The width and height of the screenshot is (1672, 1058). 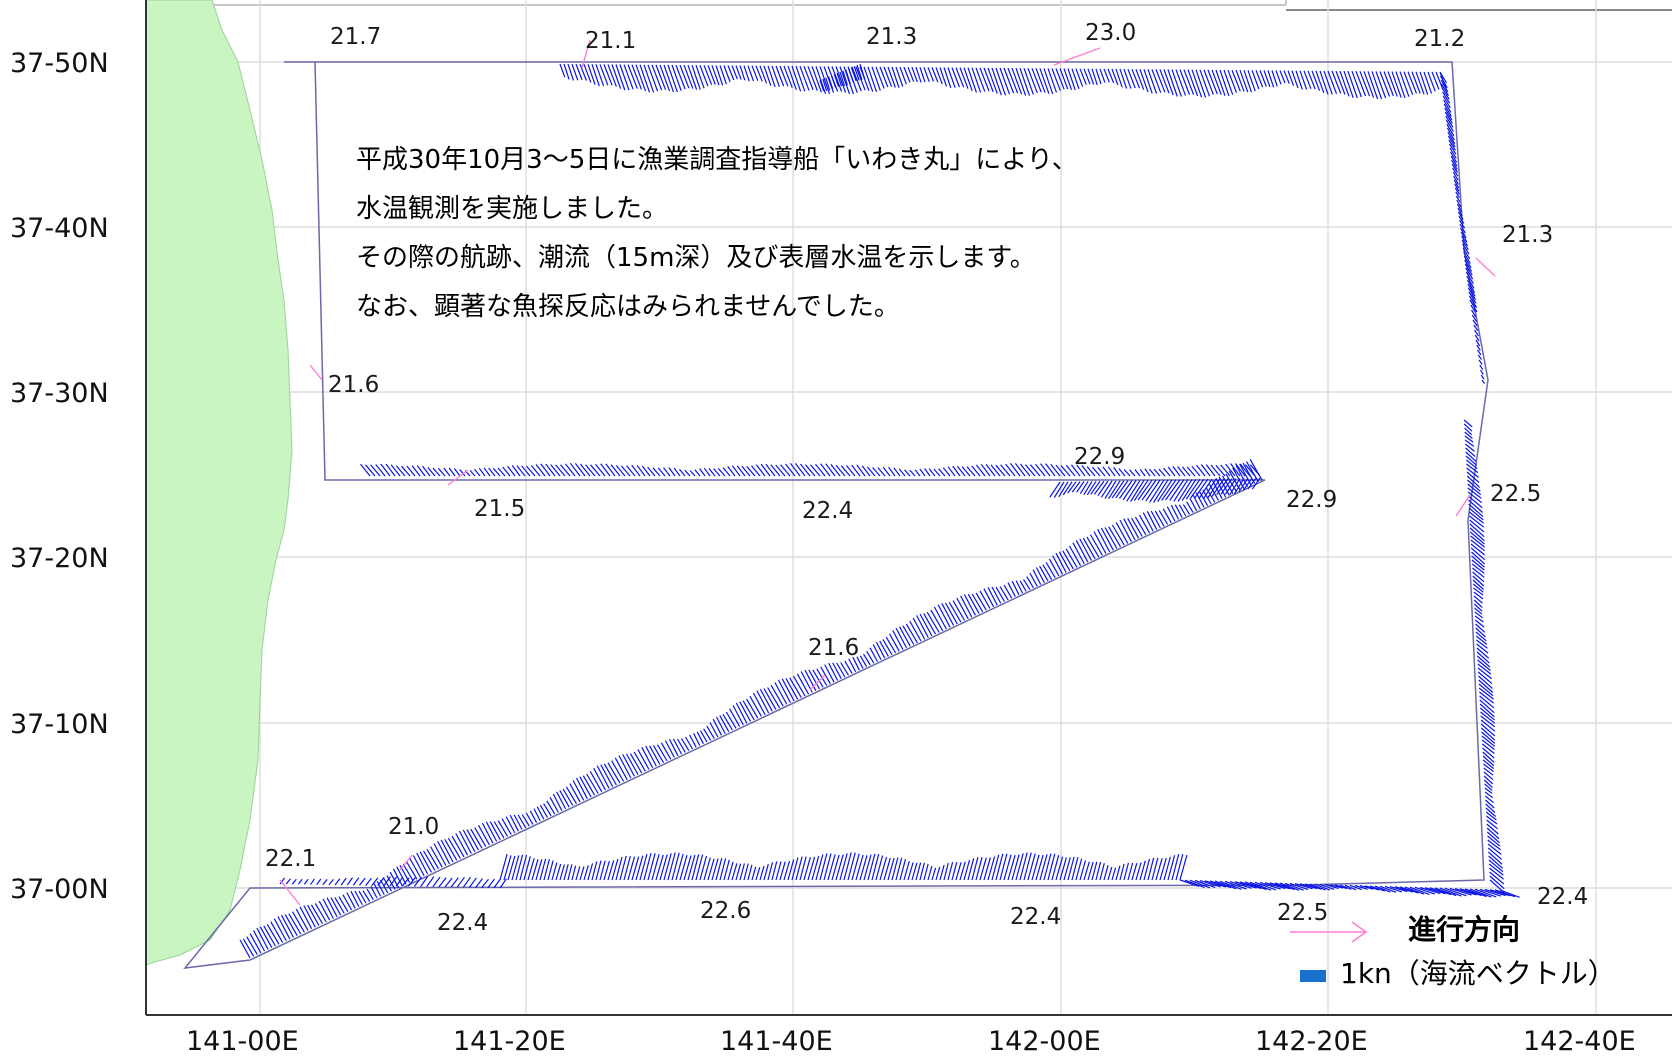 What do you see at coordinates (462, 923) in the screenshot?
I see `temp-22-4-south-1: 22.4` at bounding box center [462, 923].